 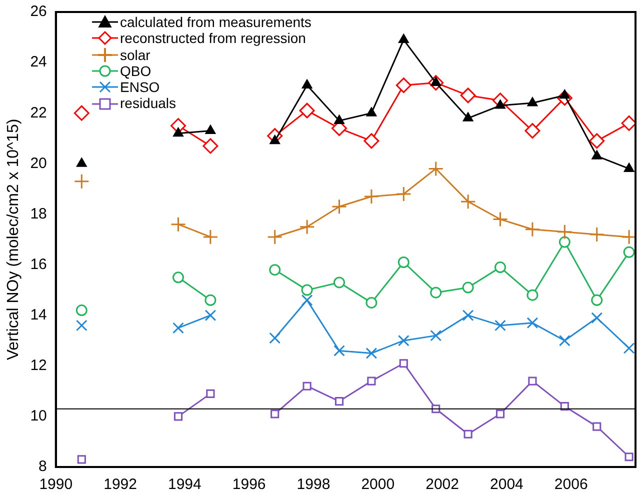 I want to click on x-tick-label: 1998, so click(x=313, y=485).